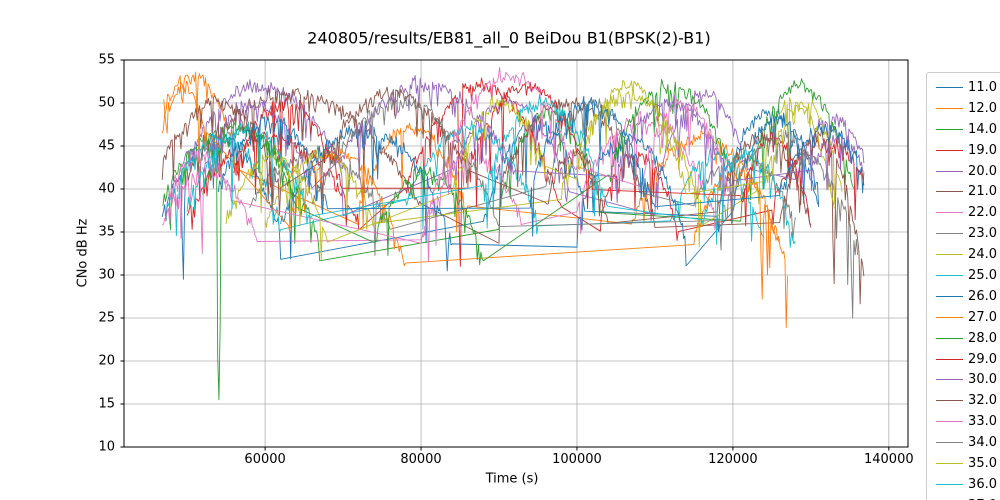 Image resolution: width=1000 pixels, height=500 pixels. I want to click on legend-label: 32.0, so click(982, 401).